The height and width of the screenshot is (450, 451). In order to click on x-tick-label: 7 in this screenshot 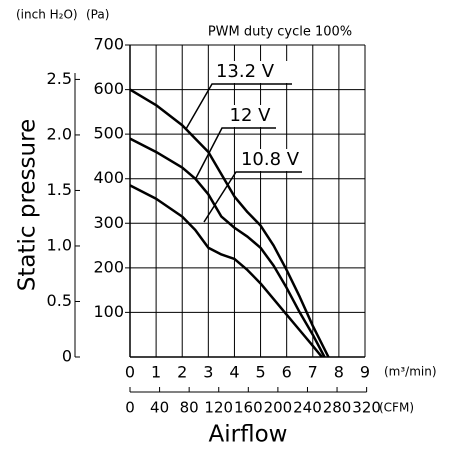, I will do `click(313, 372)`.